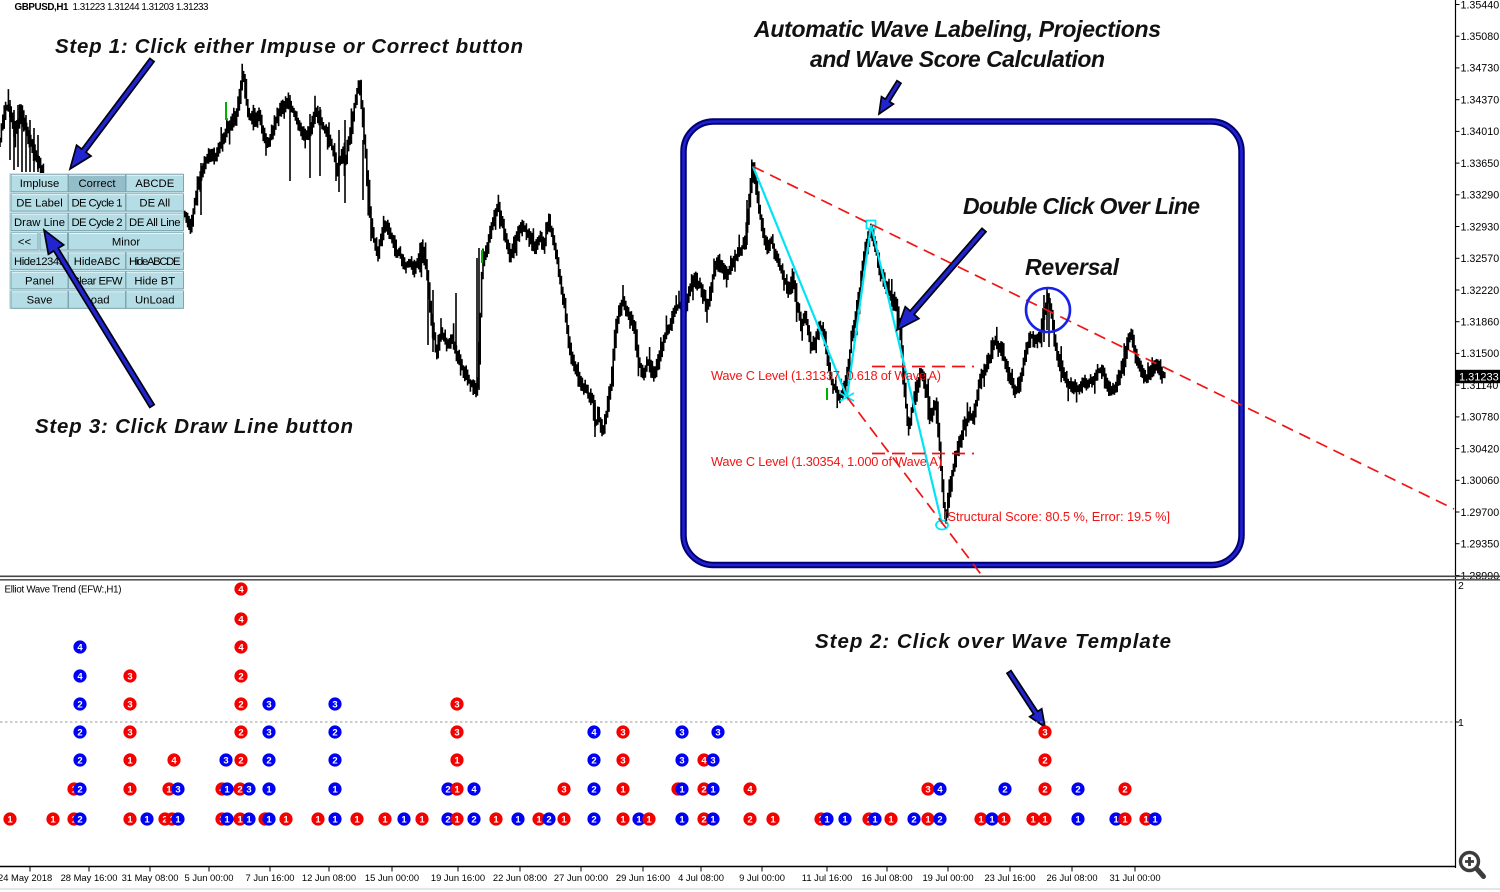 This screenshot has width=1500, height=892. What do you see at coordinates (26, 877) in the screenshot?
I see `svg-text: 24 May 2018` at bounding box center [26, 877].